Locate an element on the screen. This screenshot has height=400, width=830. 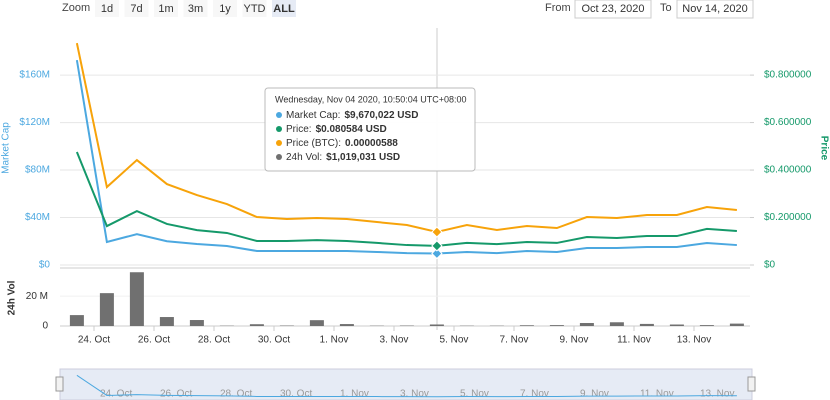
zoom-button-label: ALL is located at coordinates (284, 9).